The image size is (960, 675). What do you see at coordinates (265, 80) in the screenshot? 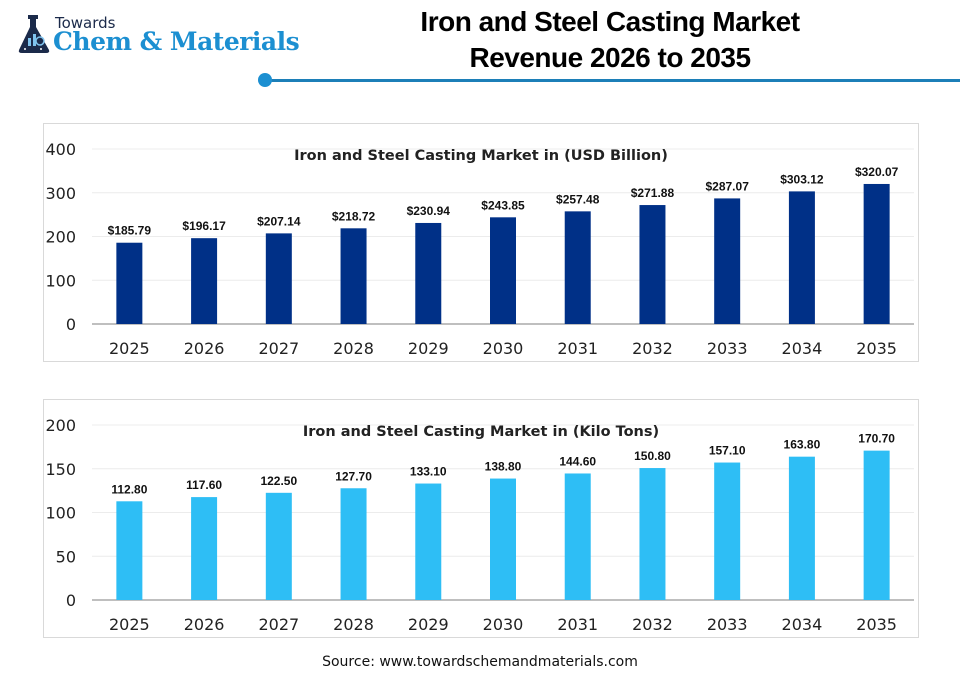
I see `decorative-dot` at bounding box center [265, 80].